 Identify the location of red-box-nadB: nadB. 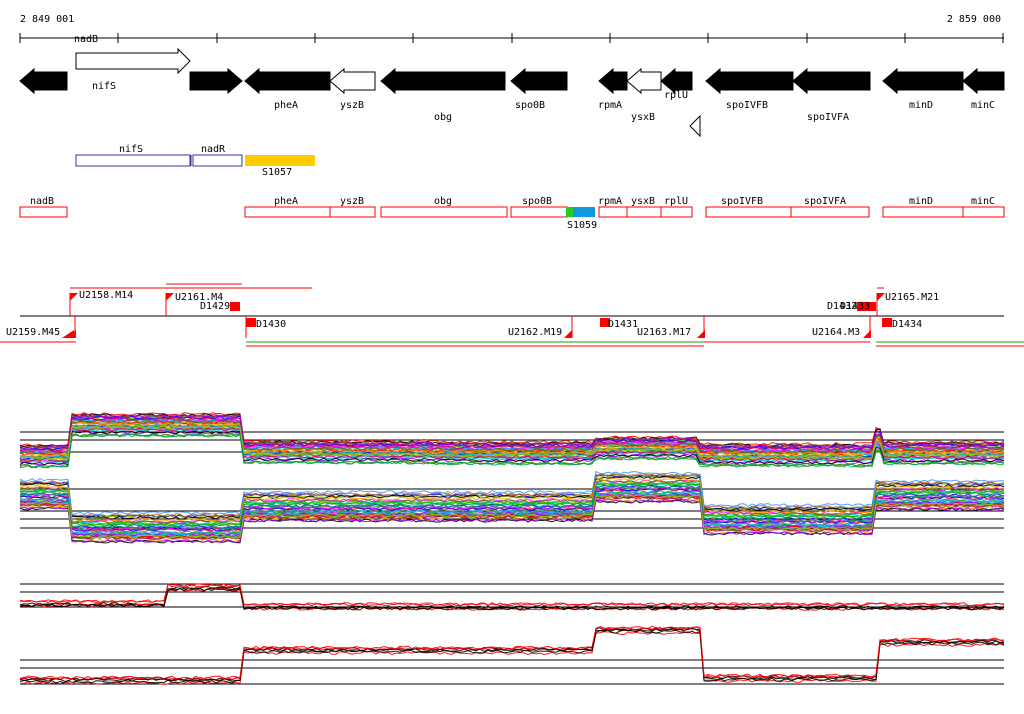
(43, 207).